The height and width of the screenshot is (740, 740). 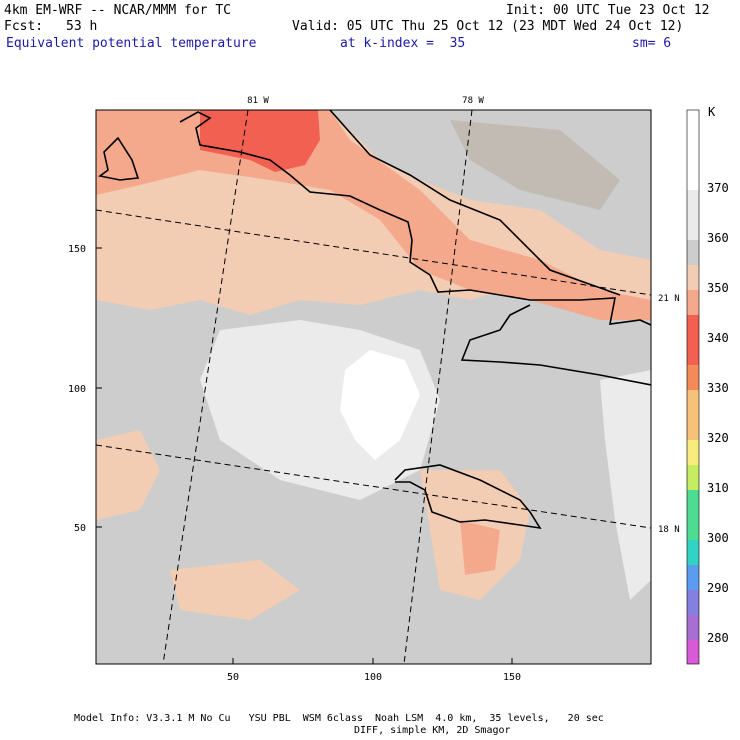 I want to click on y-tick-label: 50, so click(x=80, y=528).